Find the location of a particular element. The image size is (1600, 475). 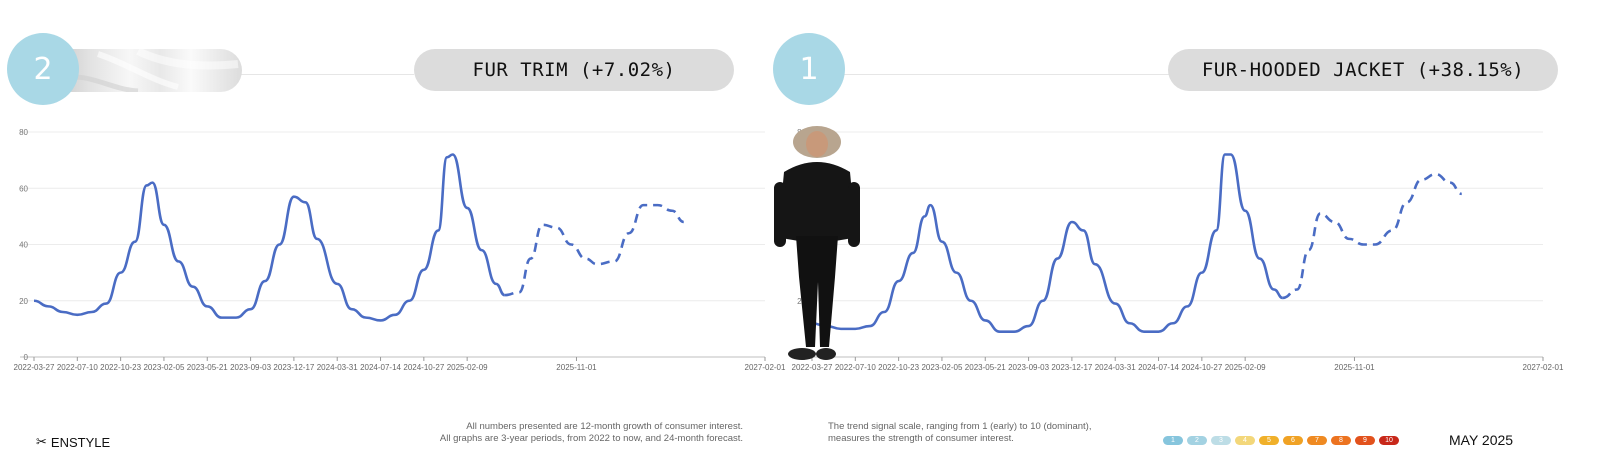

scale-level-1: 1 is located at coordinates (1173, 440).